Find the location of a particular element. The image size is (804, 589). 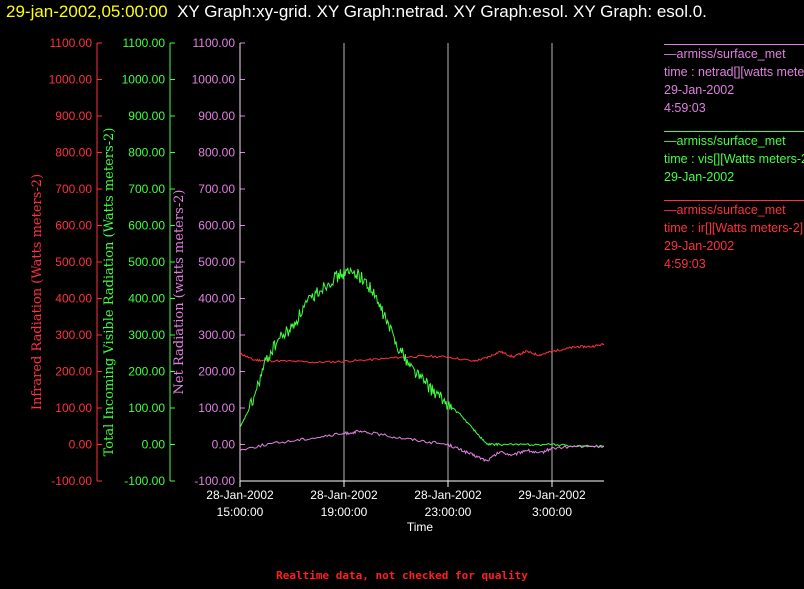

vis-tick-label: 1100.00 is located at coordinates (144, 43).